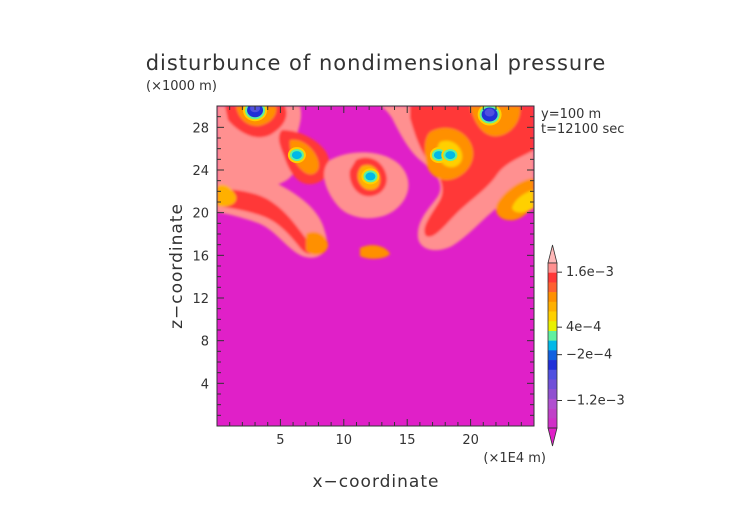  I want to click on x-unit-label: (×1E4 m), so click(514, 458).